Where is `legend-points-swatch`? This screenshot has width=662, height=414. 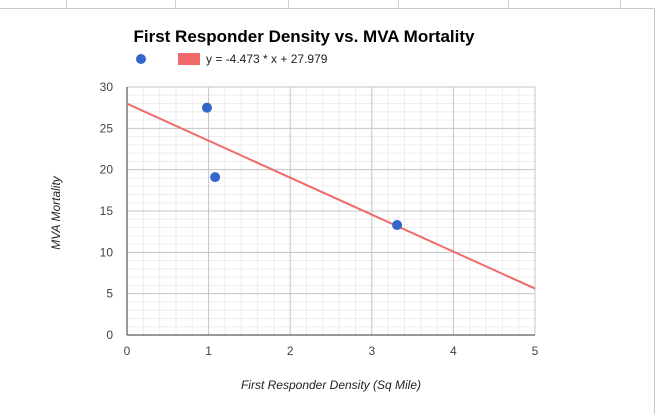
legend-points-swatch is located at coordinates (141, 59).